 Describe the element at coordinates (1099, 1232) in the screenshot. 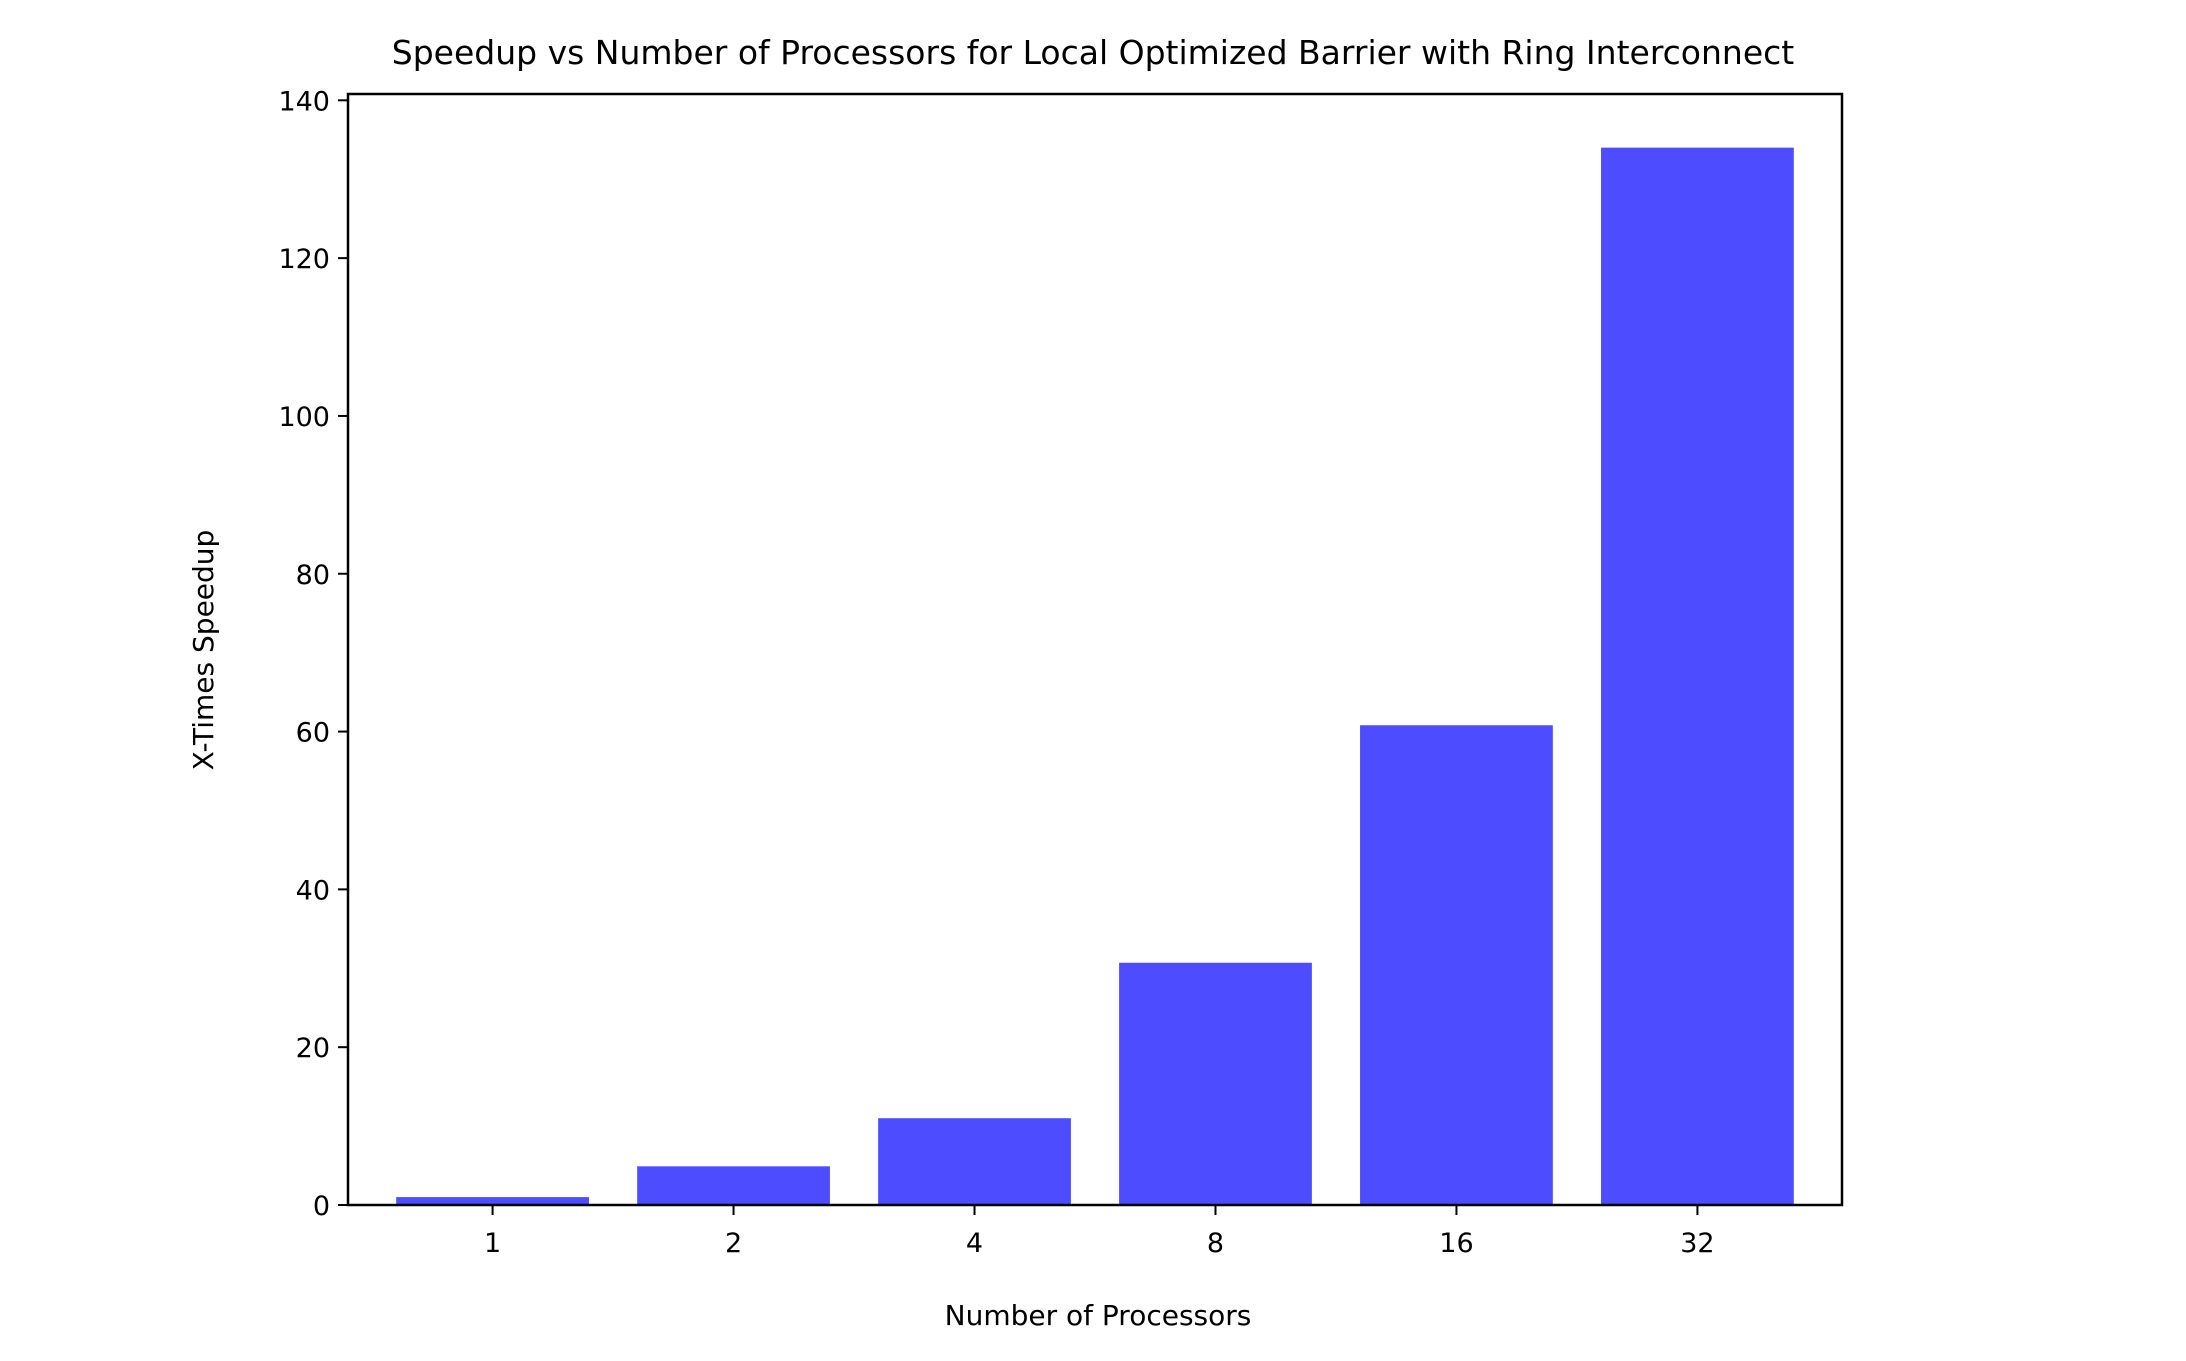

I see `x-axis-ticks: 1 2 4 8 16 32` at that location.